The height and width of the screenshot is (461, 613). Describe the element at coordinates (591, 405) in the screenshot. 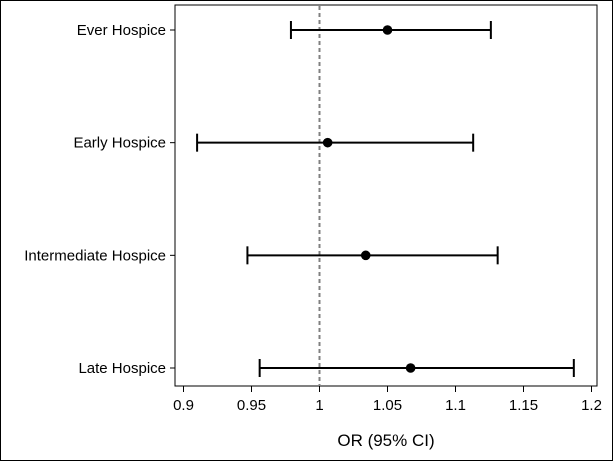

I see `x-tick-label: 1.2` at that location.